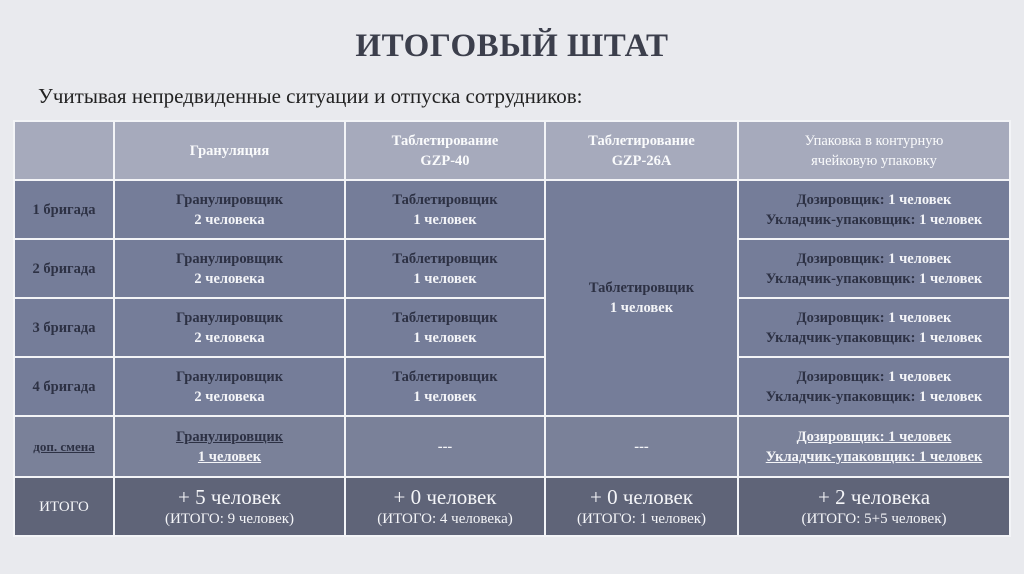 This screenshot has height=574, width=1024. What do you see at coordinates (641, 518) in the screenshot?
I see `total-sub: (ИТОГО: 1 человек)` at bounding box center [641, 518].